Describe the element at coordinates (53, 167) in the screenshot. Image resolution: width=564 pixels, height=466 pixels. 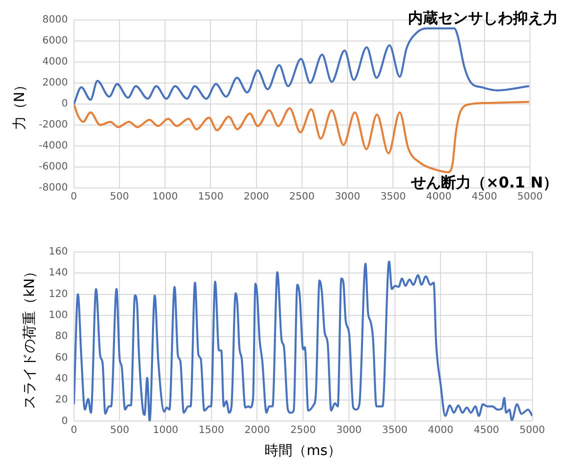
I see `y-tick-label: -6000` at that location.